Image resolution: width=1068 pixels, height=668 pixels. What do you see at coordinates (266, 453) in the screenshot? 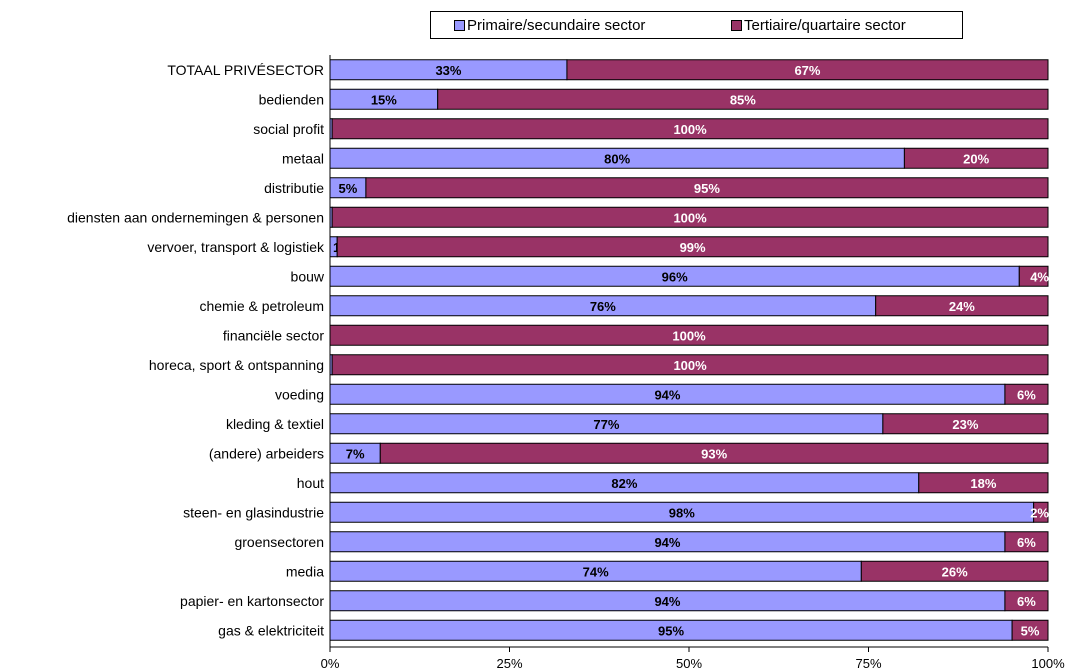
I see `category-label: (andere) arbeiders` at bounding box center [266, 453].